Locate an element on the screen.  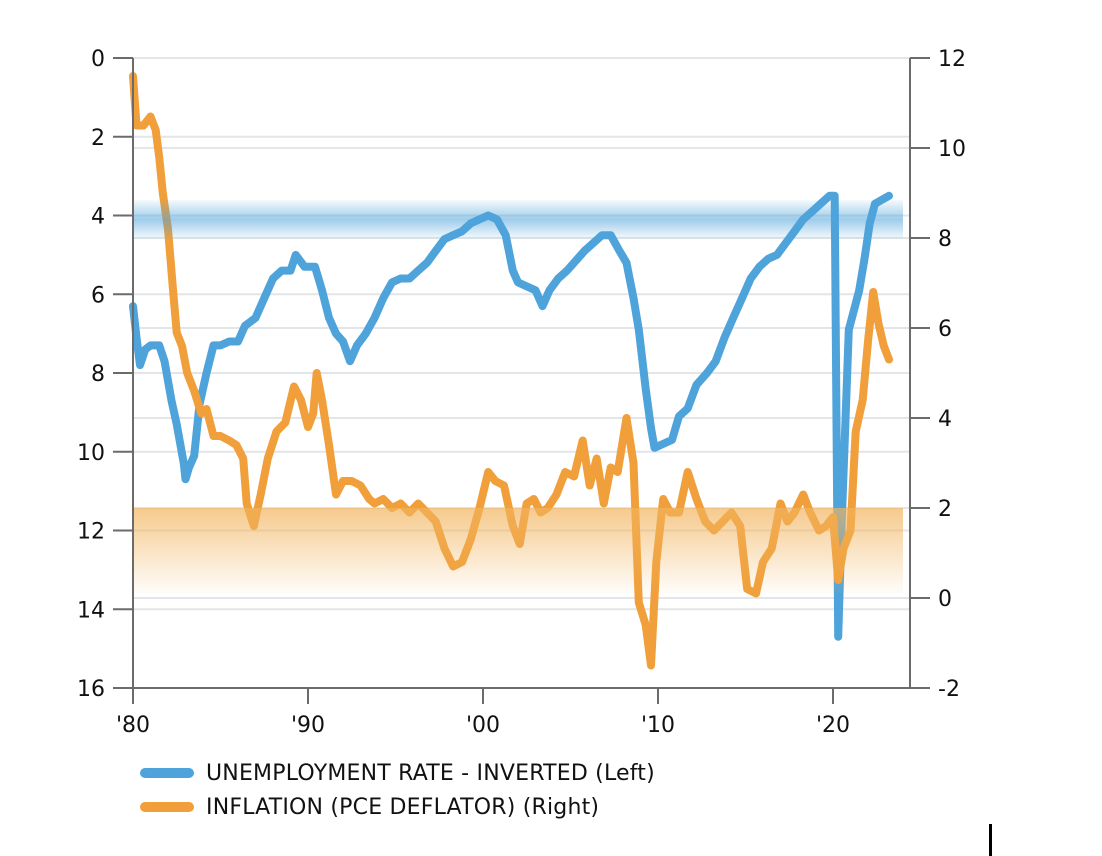
x-axis-ticks: '80 '90 '00 '10 '20 is located at coordinates (483, 713).